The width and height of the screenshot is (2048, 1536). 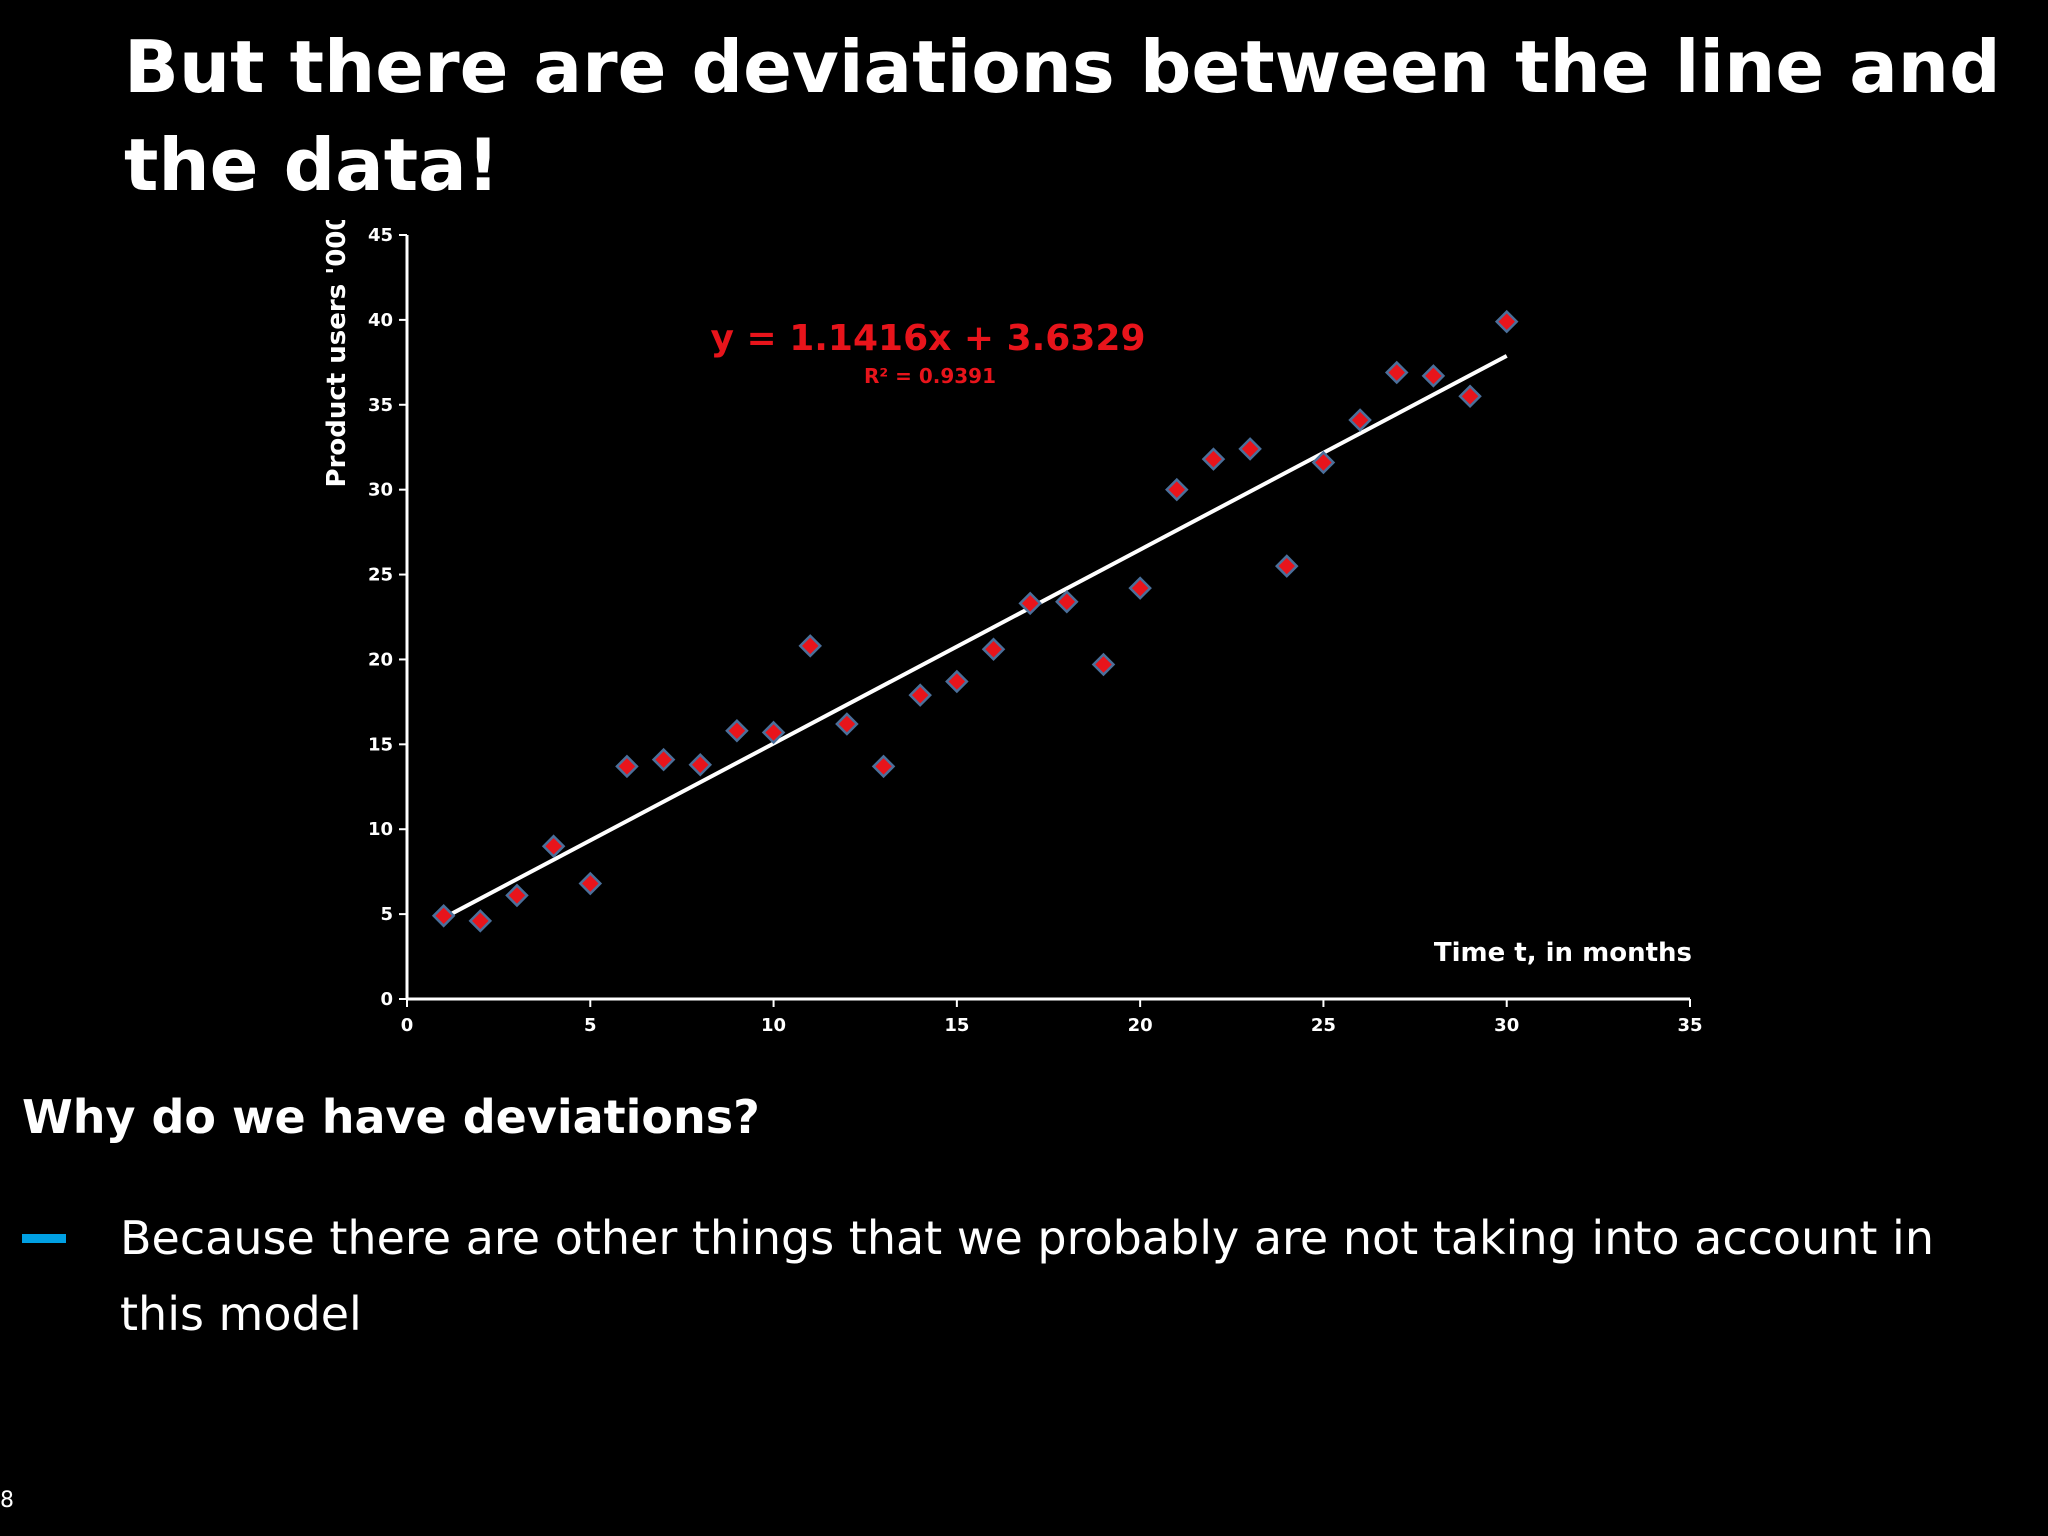 What do you see at coordinates (337, 353) in the screenshot?
I see `y-axis-title: Product users '000` at bounding box center [337, 353].